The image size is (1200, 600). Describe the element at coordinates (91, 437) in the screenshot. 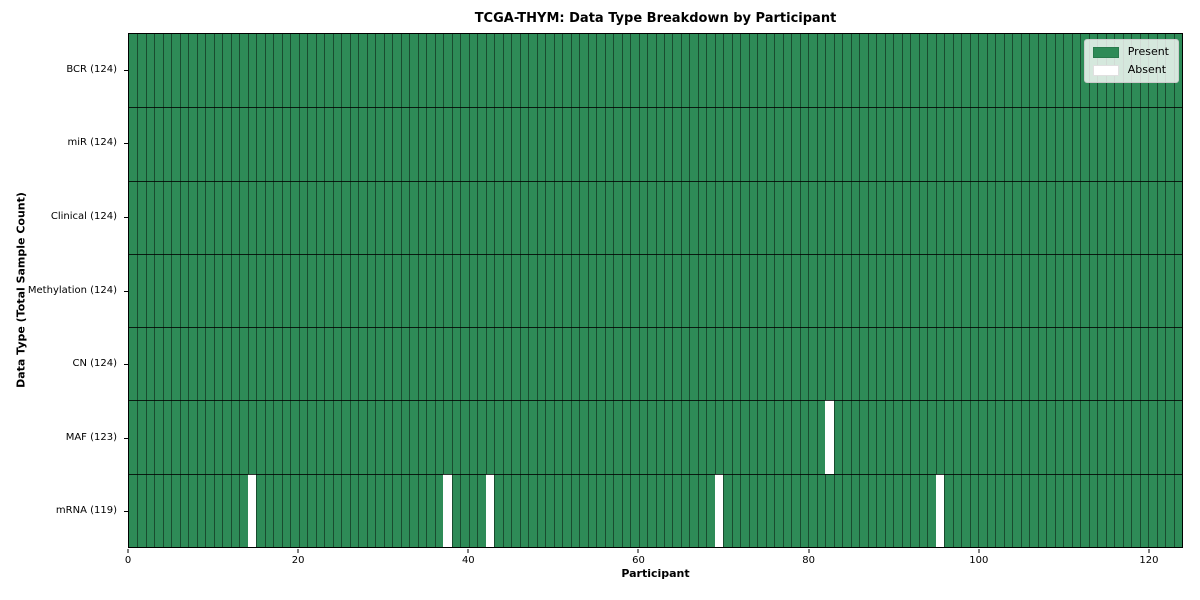

I see `y-tick-label-MAF: MAF (123)` at that location.